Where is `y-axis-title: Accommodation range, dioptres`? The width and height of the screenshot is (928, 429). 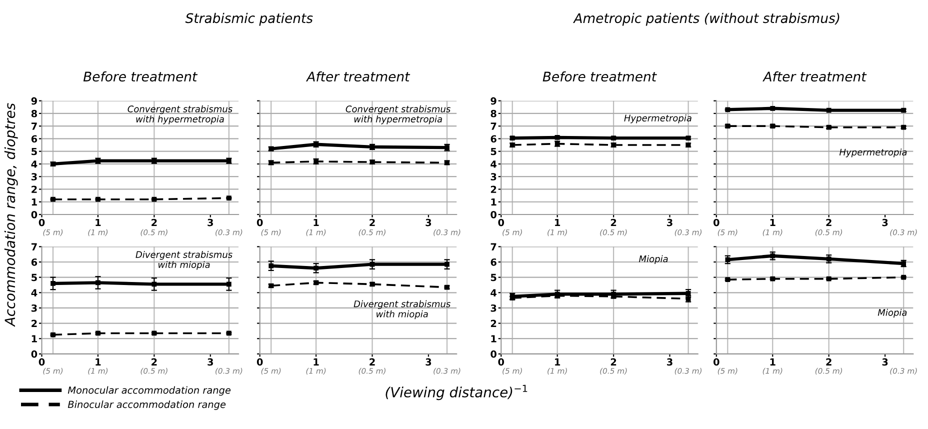 y-axis-title: Accommodation range, dioptres is located at coordinates (11, 215).